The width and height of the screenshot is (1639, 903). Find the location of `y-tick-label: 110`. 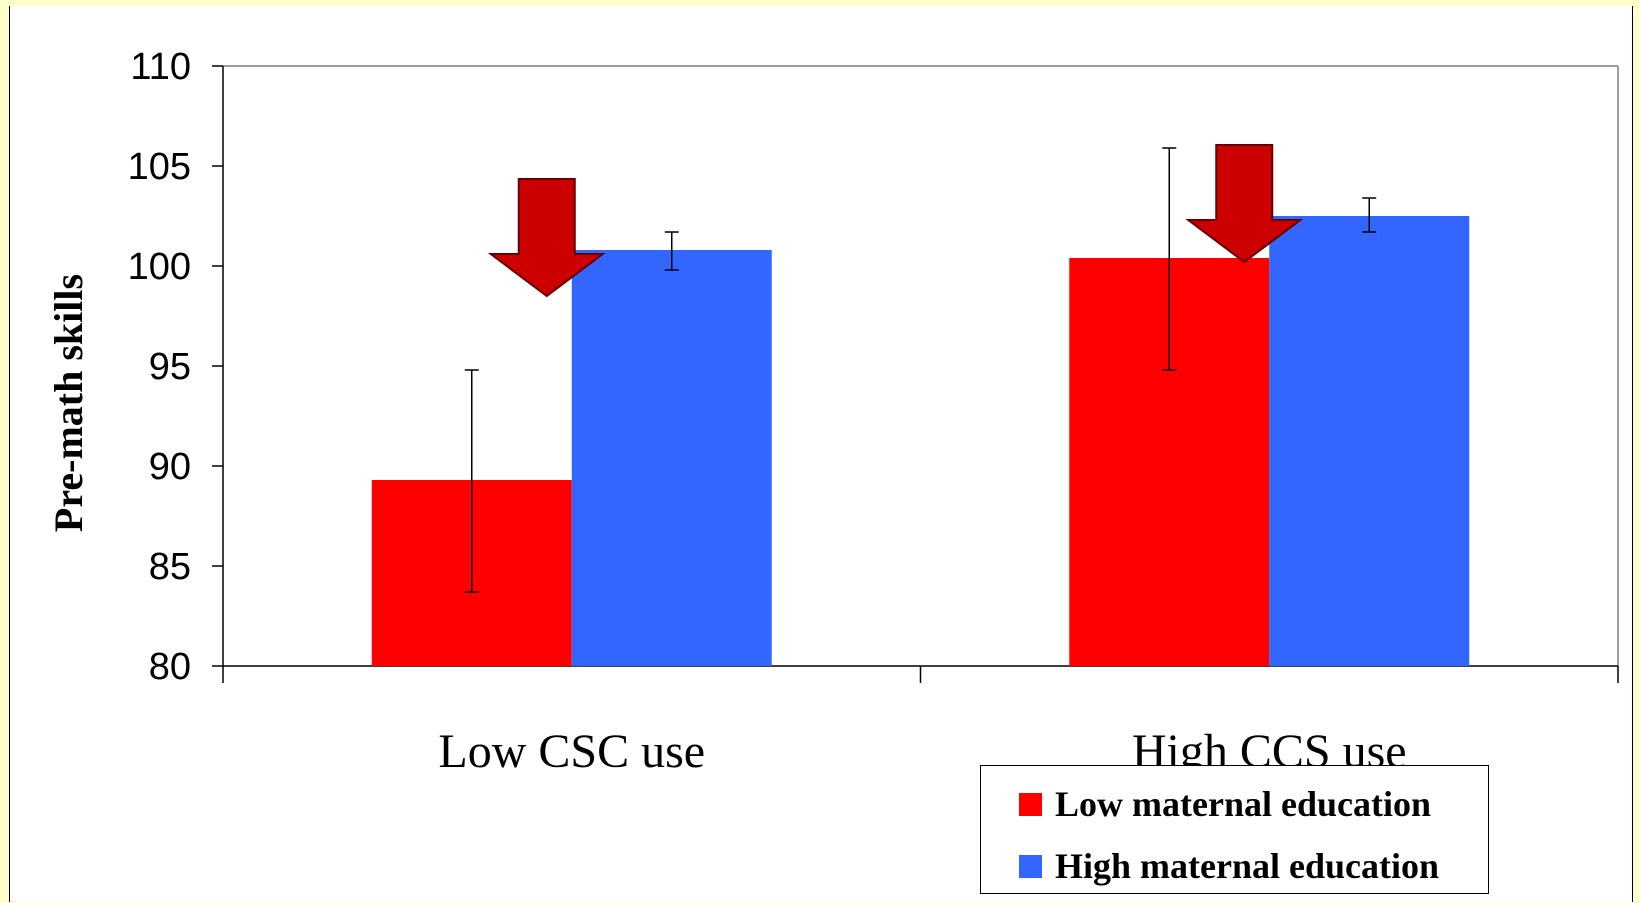

y-tick-label: 110 is located at coordinates (160, 67).